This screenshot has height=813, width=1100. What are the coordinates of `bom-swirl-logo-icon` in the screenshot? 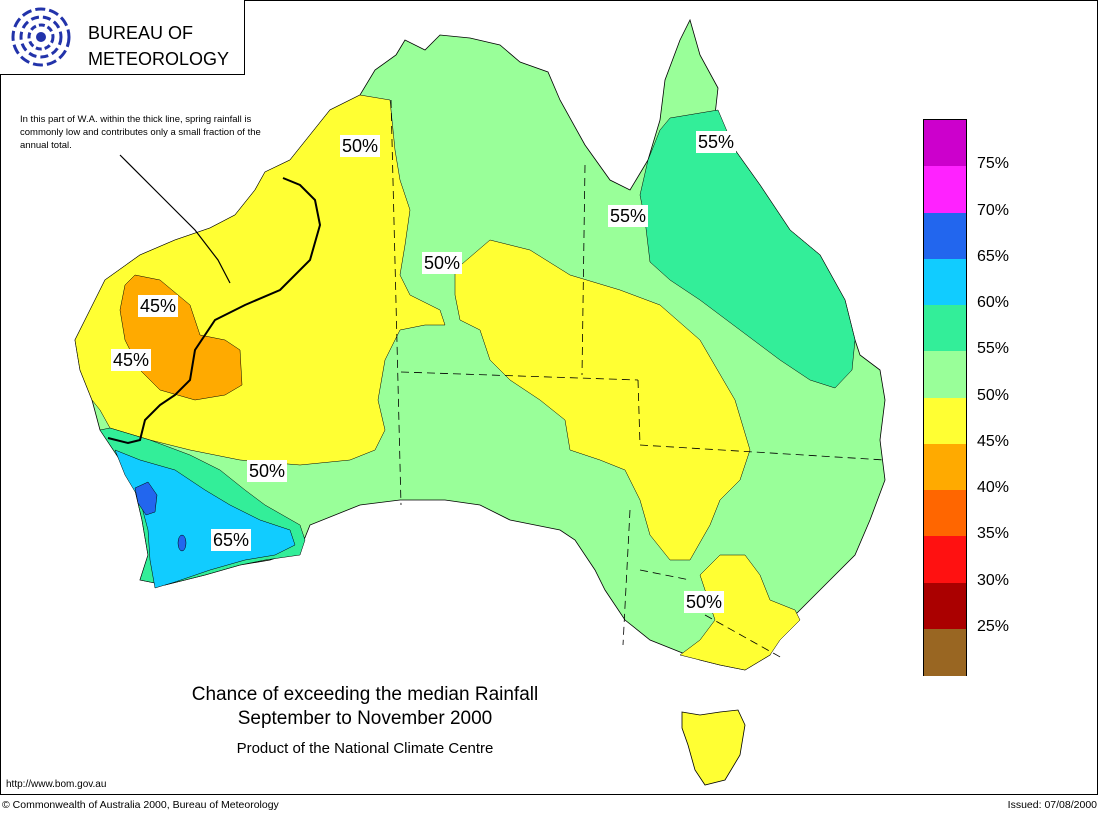 It's located at (41, 37).